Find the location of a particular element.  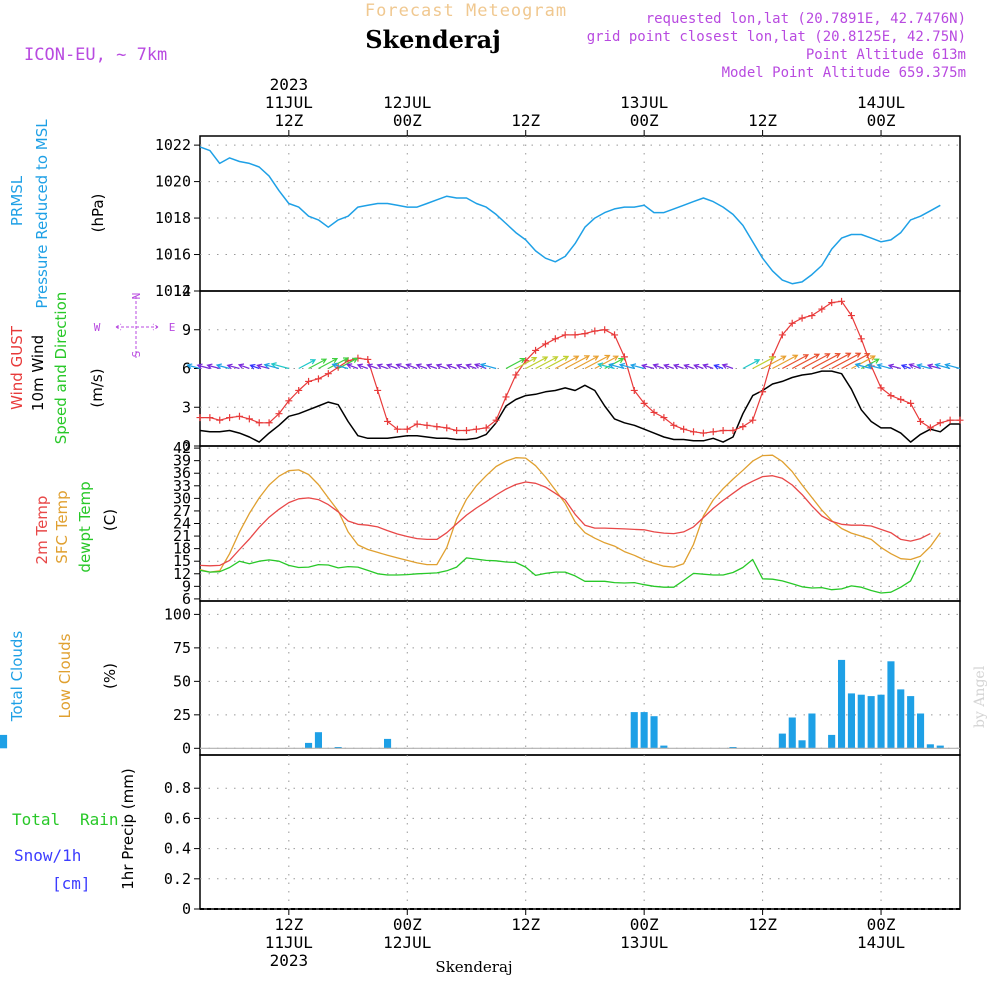

x-tick-label-bottom: 2023 is located at coordinates (289, 960).